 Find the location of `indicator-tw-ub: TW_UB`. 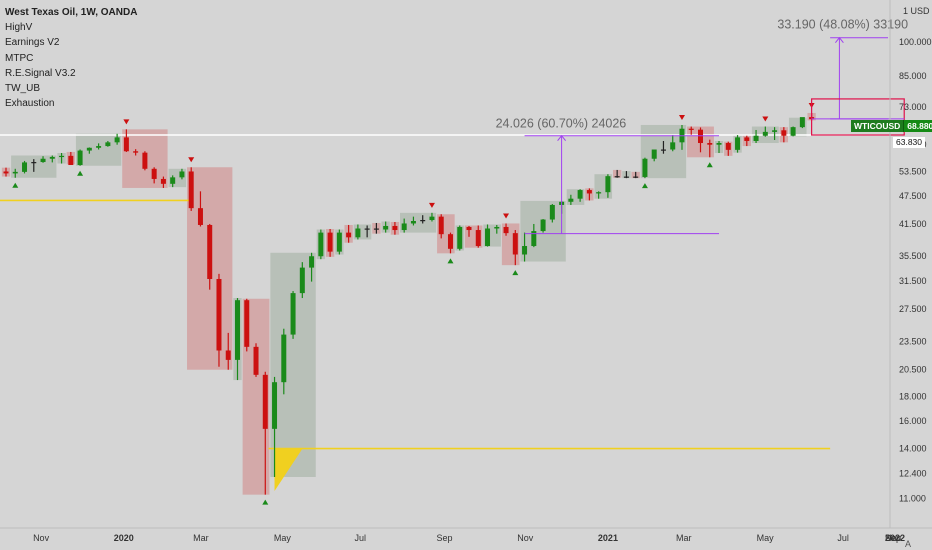

indicator-tw-ub: TW_UB is located at coordinates (22, 89).